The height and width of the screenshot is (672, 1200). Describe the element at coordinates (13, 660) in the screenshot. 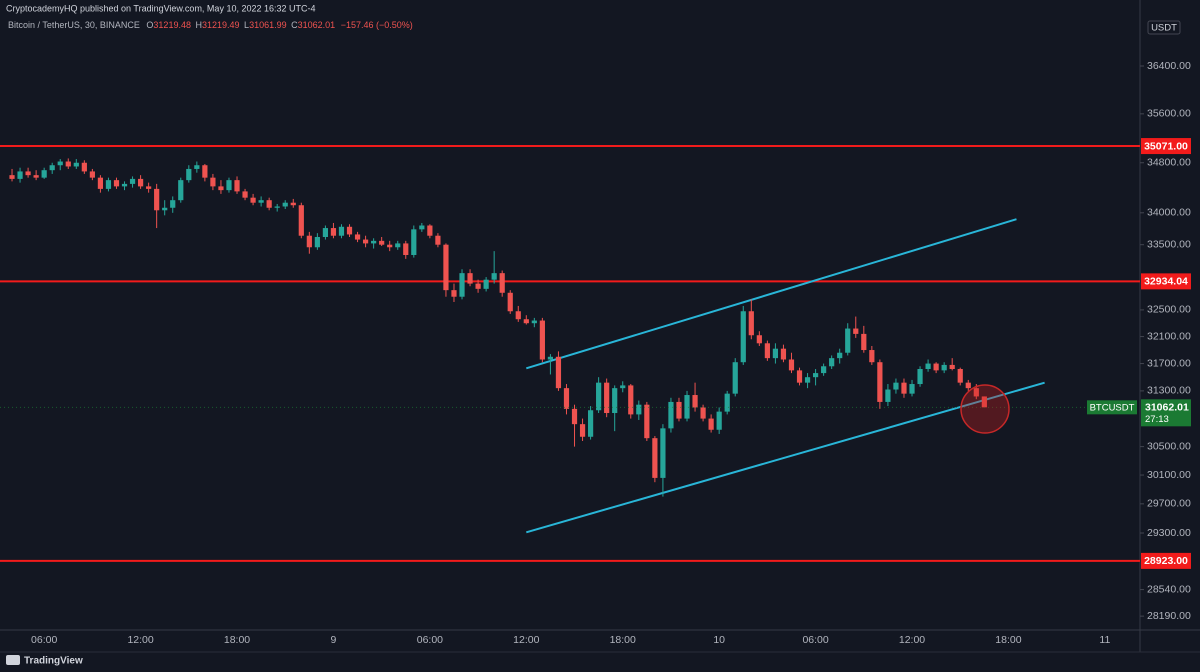

I see `brand-logo` at that location.